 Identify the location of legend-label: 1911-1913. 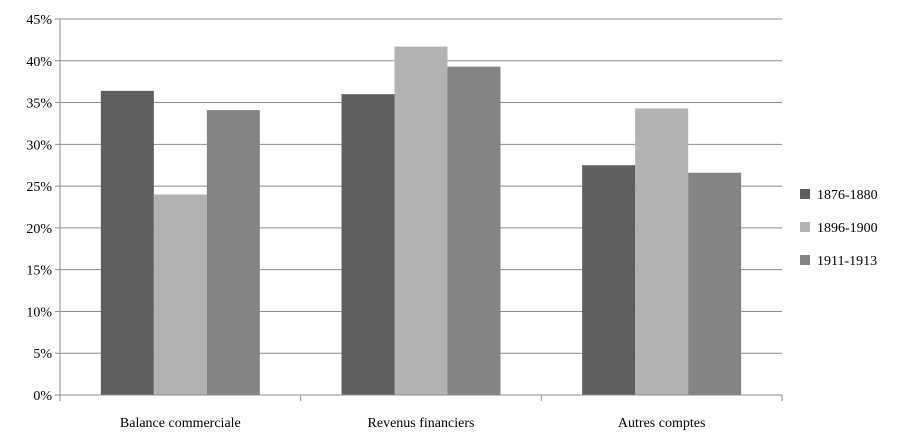
(847, 261).